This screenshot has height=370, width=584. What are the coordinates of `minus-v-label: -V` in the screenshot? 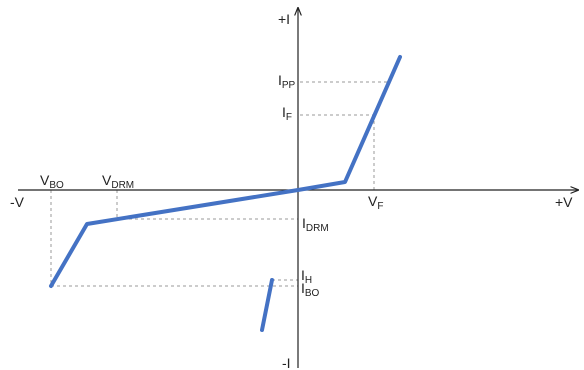 It's located at (17, 202).